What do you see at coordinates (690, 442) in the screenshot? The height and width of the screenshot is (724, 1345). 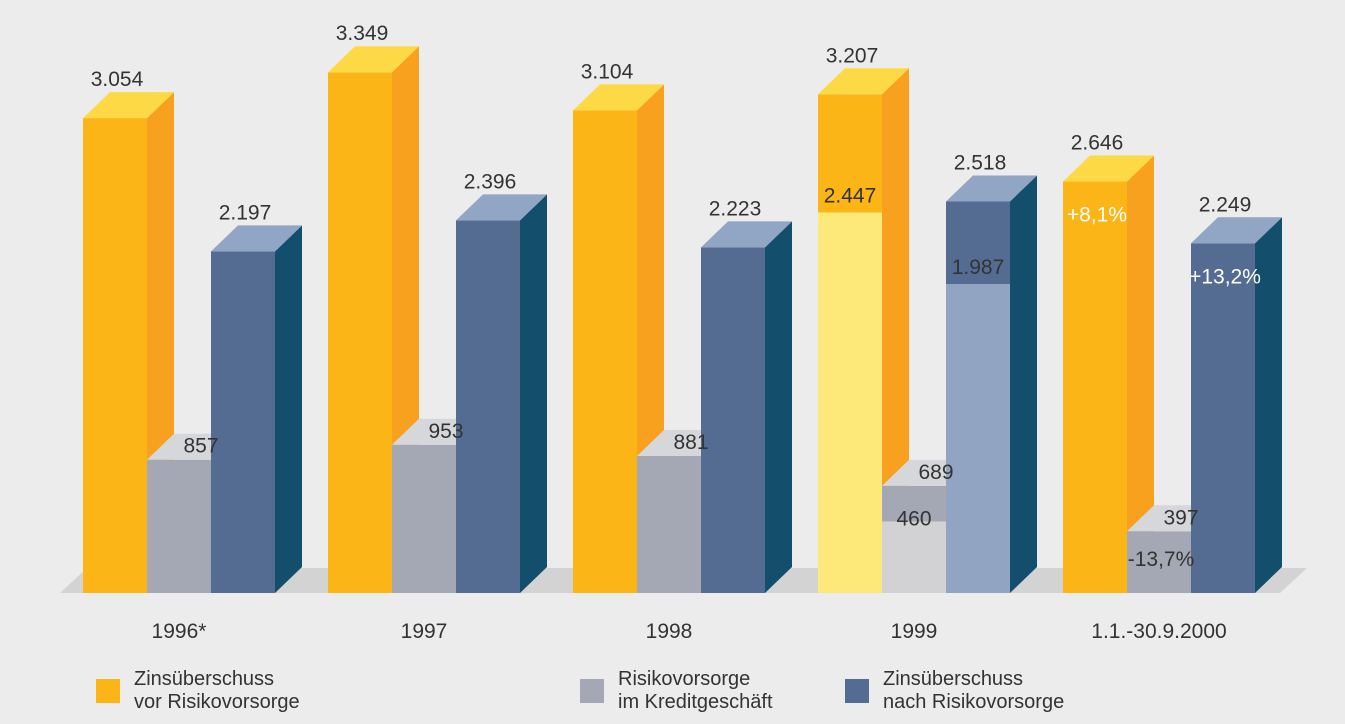 I see `value-label: 881` at bounding box center [690, 442].